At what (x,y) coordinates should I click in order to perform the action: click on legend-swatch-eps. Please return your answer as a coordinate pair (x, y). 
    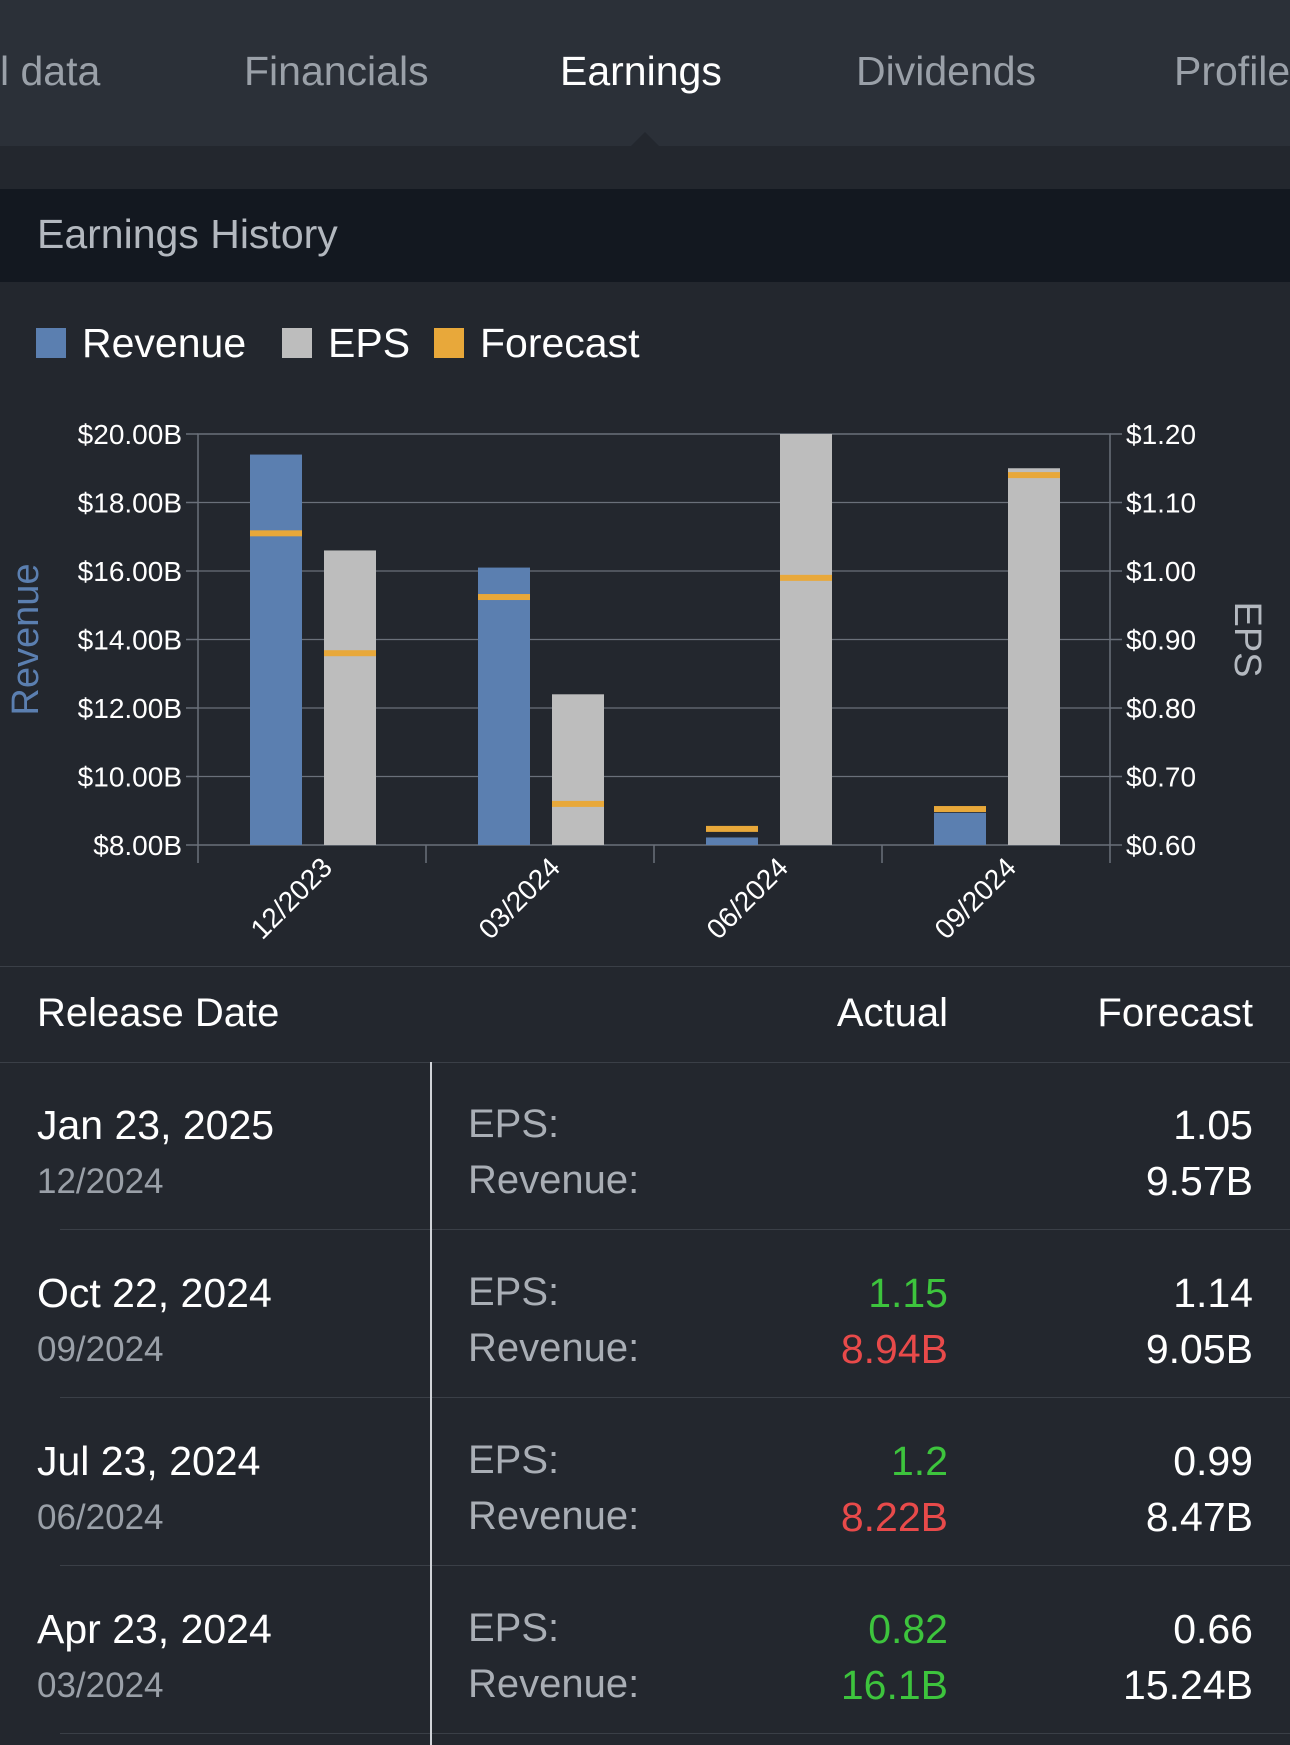
    Looking at the image, I should click on (297, 343).